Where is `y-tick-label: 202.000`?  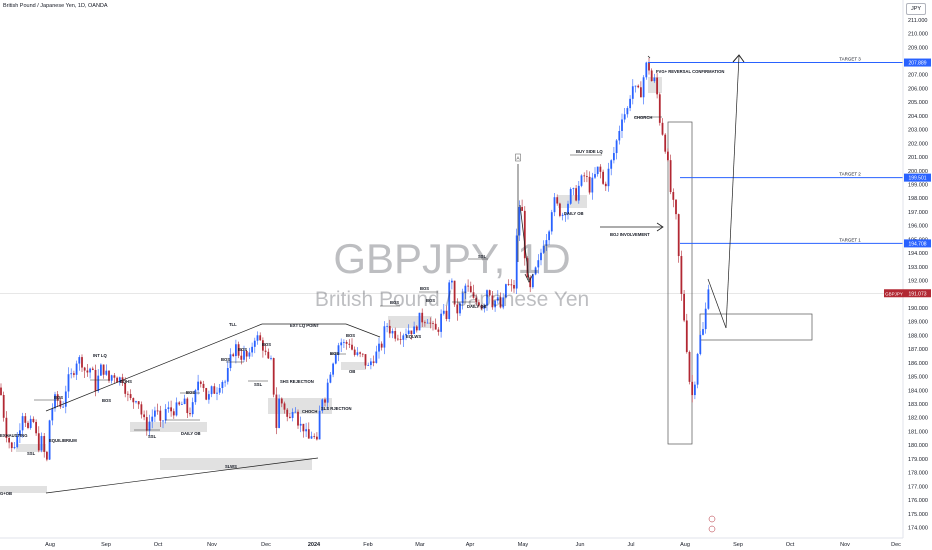 y-tick-label: 202.000 is located at coordinates (918, 144).